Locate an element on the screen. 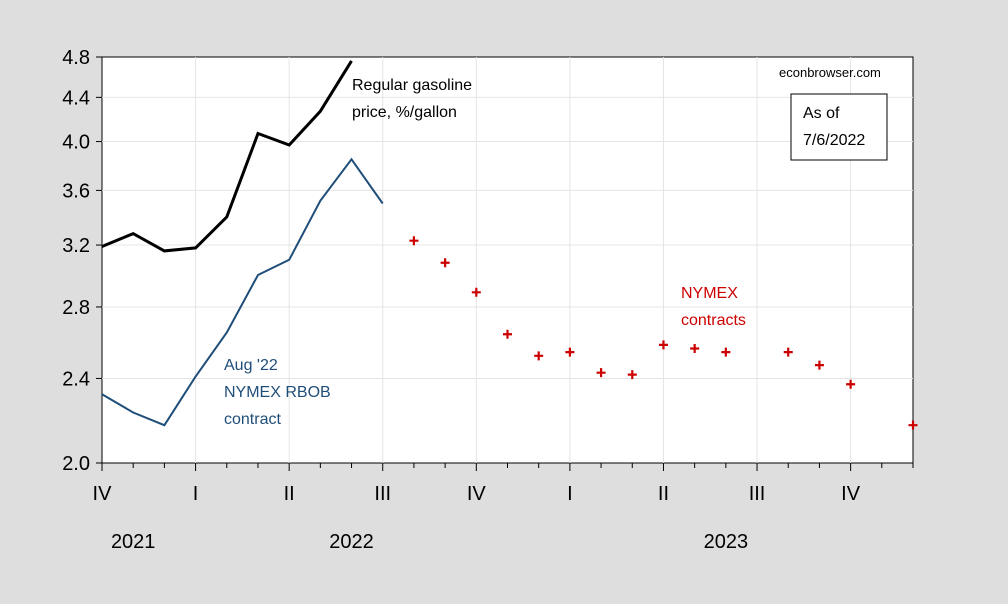 Image resolution: width=1008 pixels, height=604 pixels. y-tick-label: 3.2 is located at coordinates (76, 246).